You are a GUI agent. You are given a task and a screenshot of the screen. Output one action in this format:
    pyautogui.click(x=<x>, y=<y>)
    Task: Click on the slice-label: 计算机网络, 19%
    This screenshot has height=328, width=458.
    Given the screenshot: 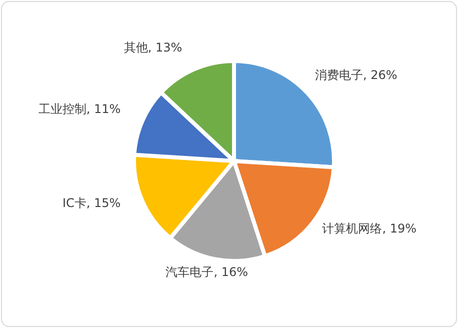 What is the action you would take?
    pyautogui.click(x=369, y=228)
    